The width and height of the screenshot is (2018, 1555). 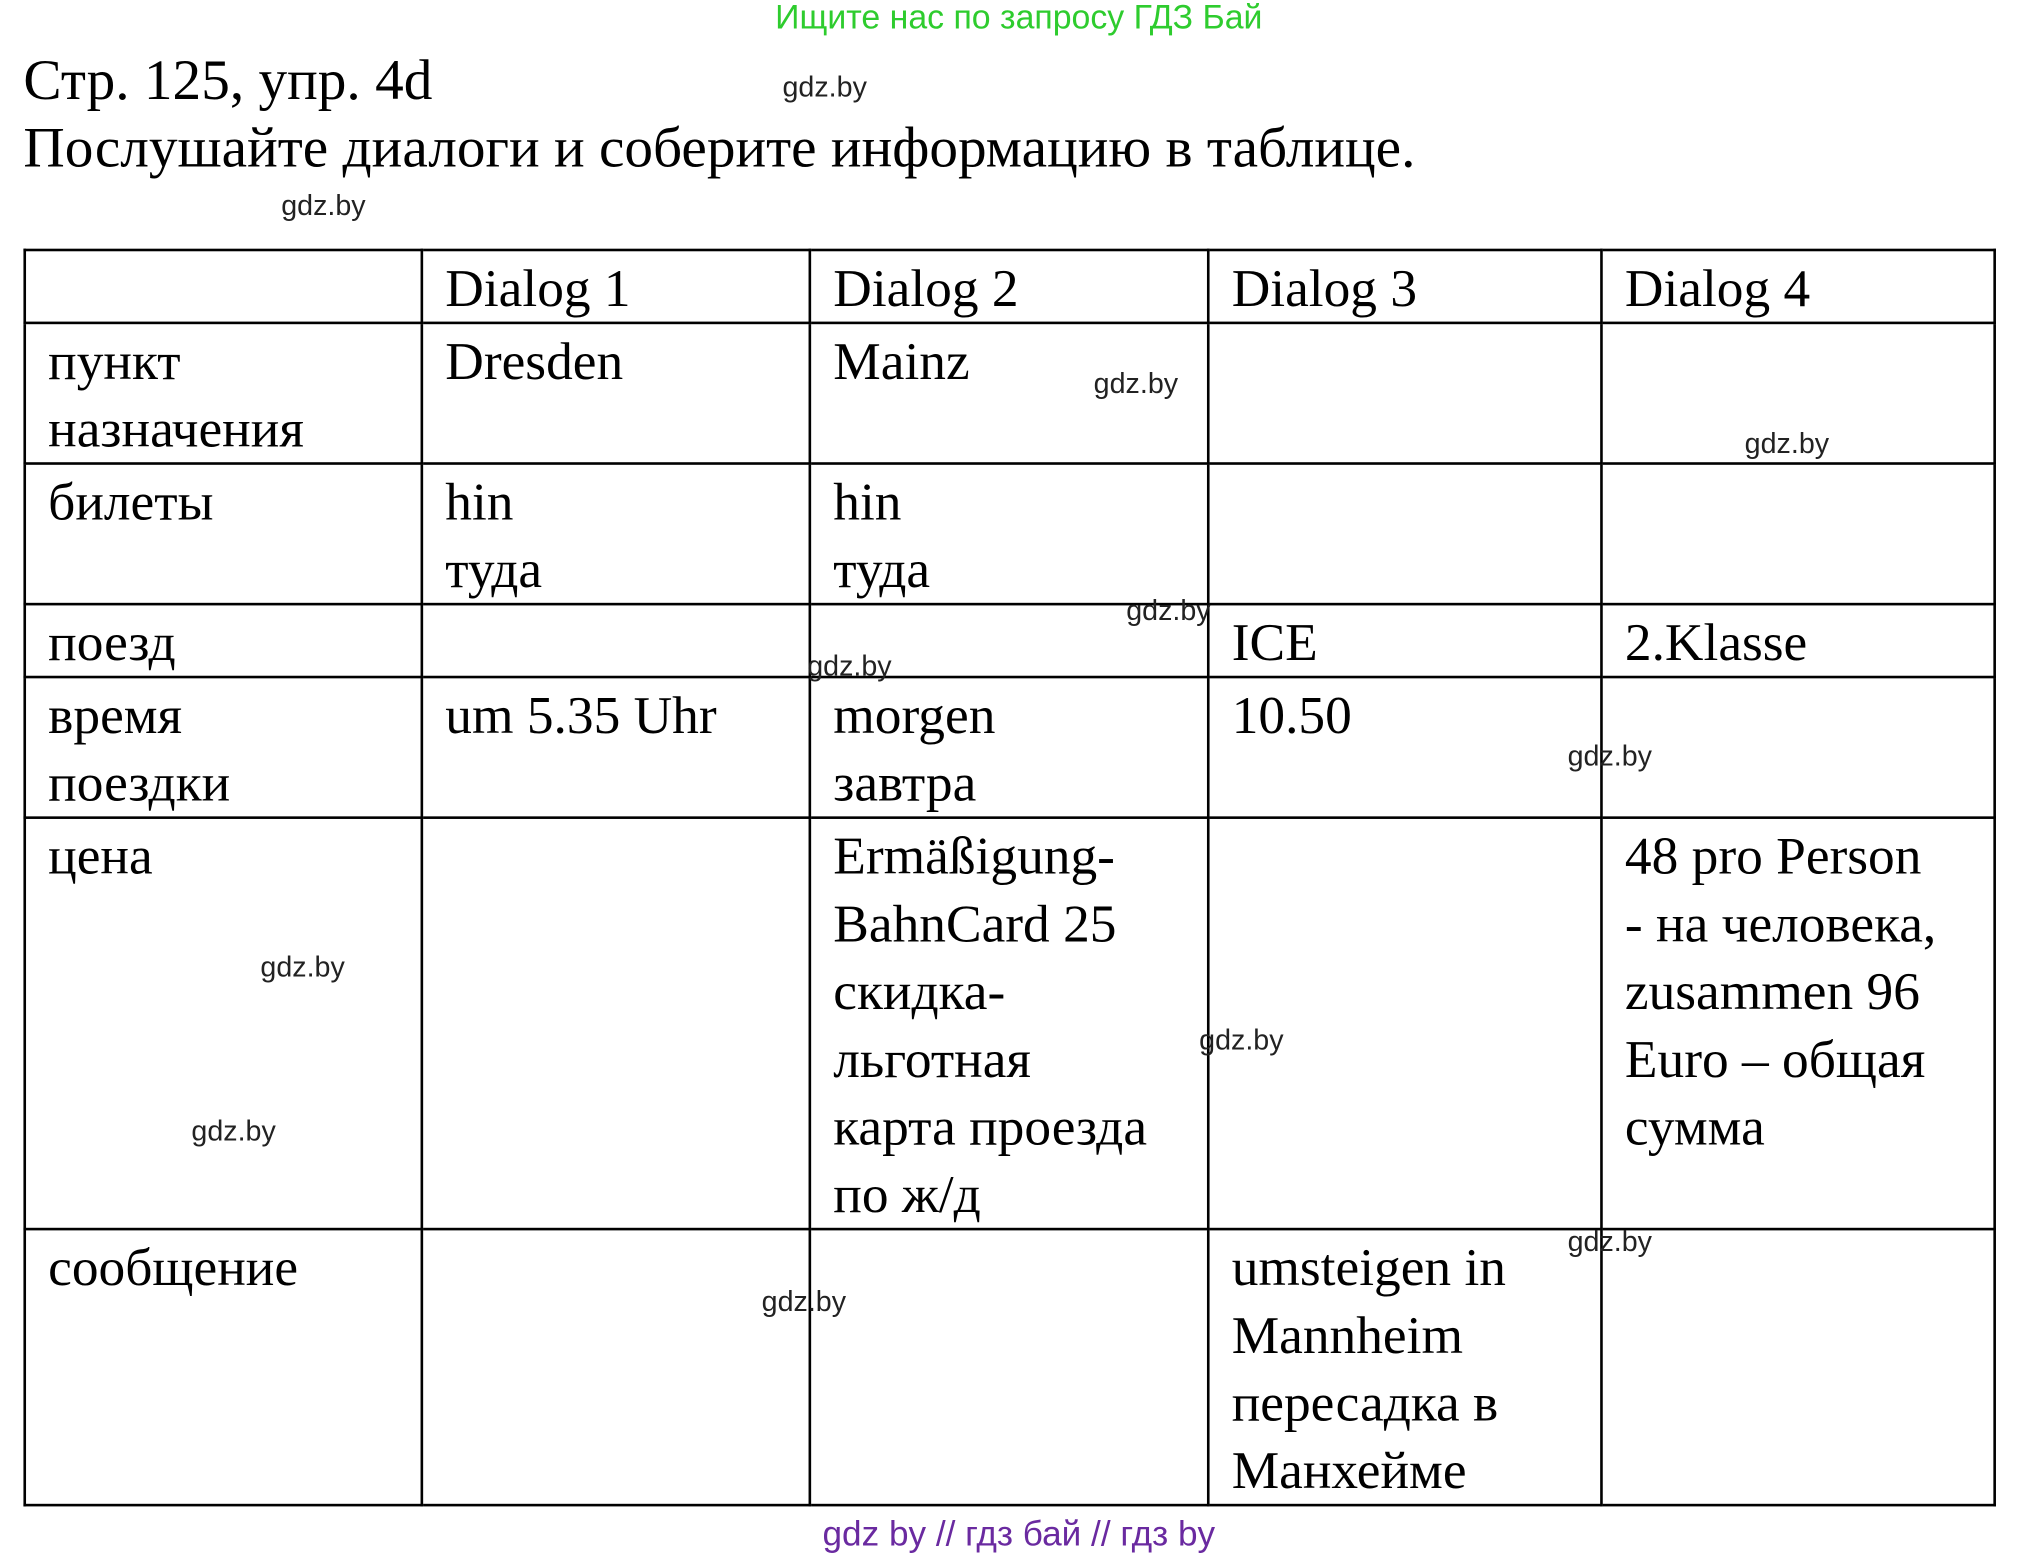 I want to click on table-cell: um 5.35 Uhr, so click(x=616, y=747).